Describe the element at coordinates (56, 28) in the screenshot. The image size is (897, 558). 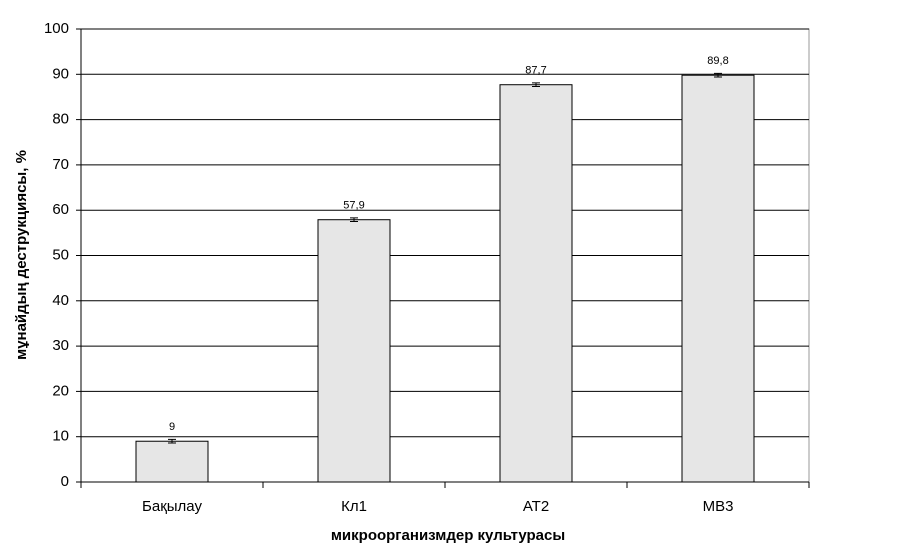
I see `y-tick-label: 100` at that location.